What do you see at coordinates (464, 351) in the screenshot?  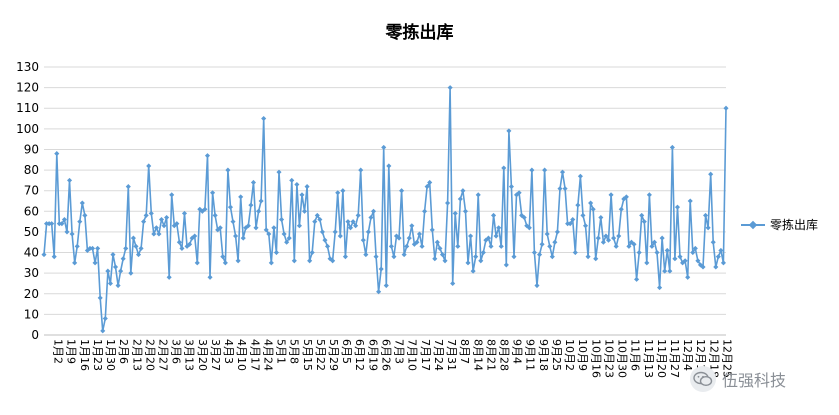 I see `x-tick-label: 8月7` at bounding box center [464, 351].